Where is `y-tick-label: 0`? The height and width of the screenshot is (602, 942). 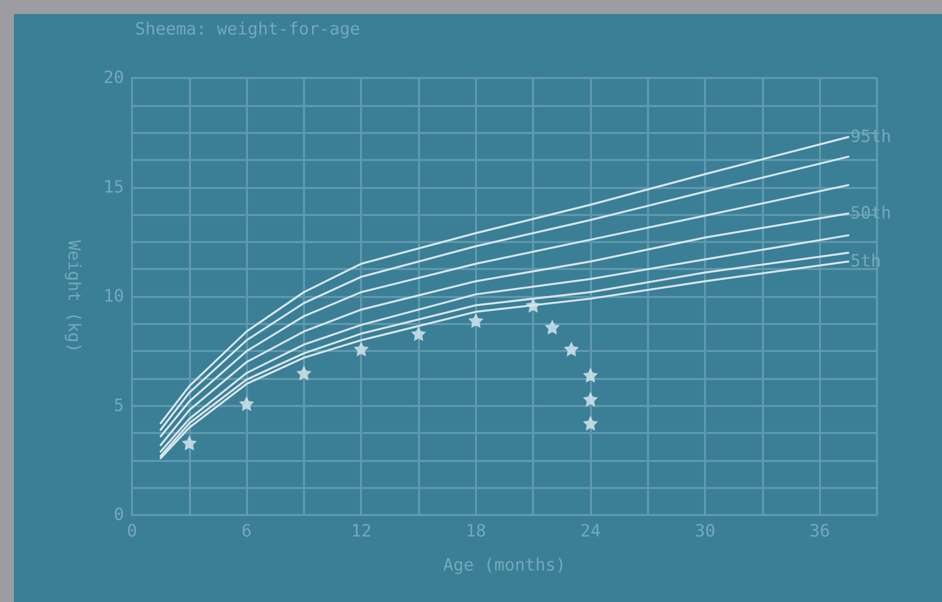 y-tick-label: 0 is located at coordinates (119, 515).